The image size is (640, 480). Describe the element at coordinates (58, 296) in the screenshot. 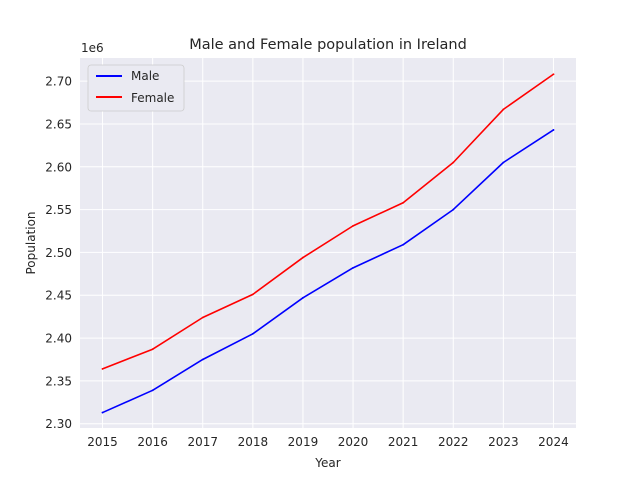

I see `y-tick-label: 2.45` at that location.